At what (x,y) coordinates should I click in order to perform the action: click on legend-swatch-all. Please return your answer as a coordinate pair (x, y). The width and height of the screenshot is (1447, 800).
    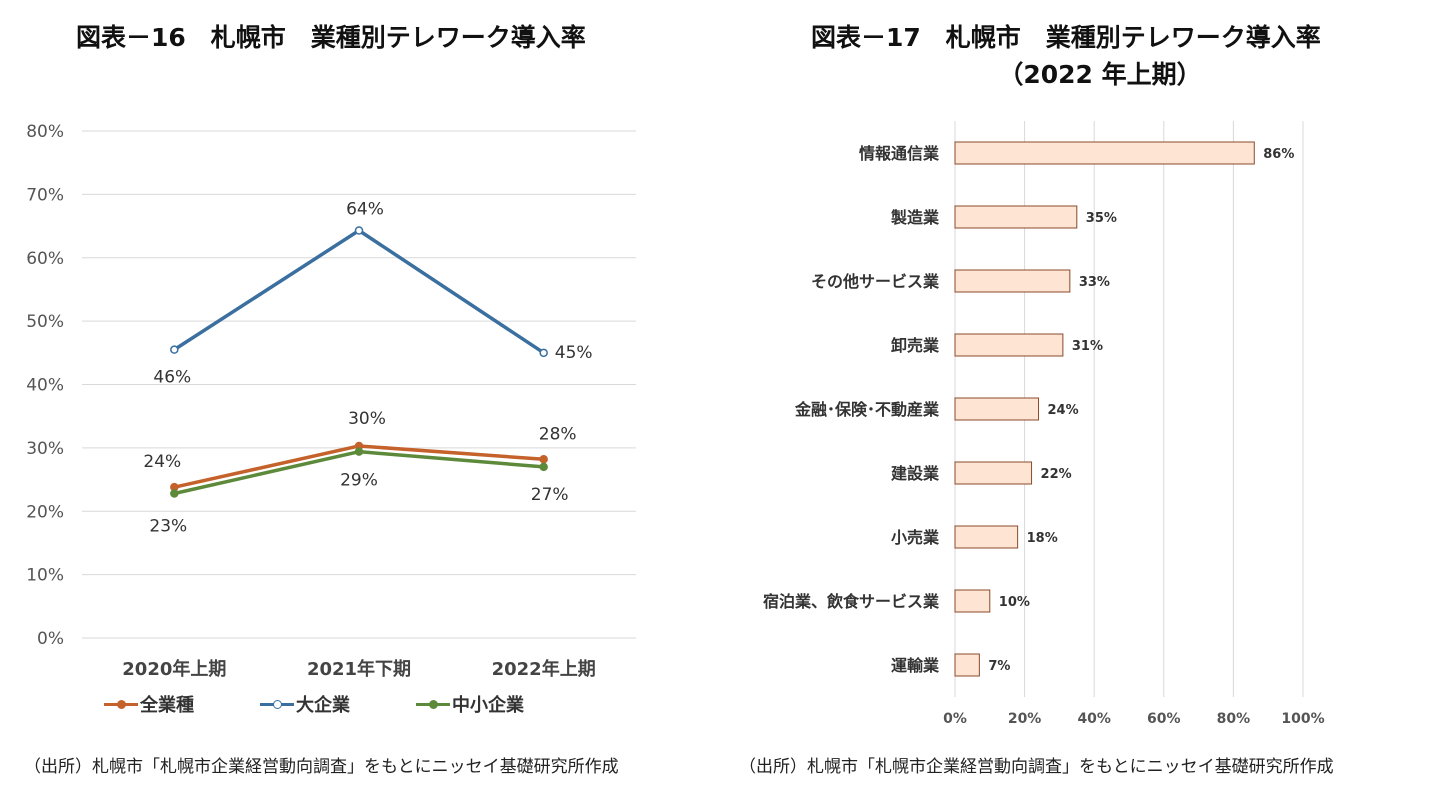
    Looking at the image, I should click on (121, 704).